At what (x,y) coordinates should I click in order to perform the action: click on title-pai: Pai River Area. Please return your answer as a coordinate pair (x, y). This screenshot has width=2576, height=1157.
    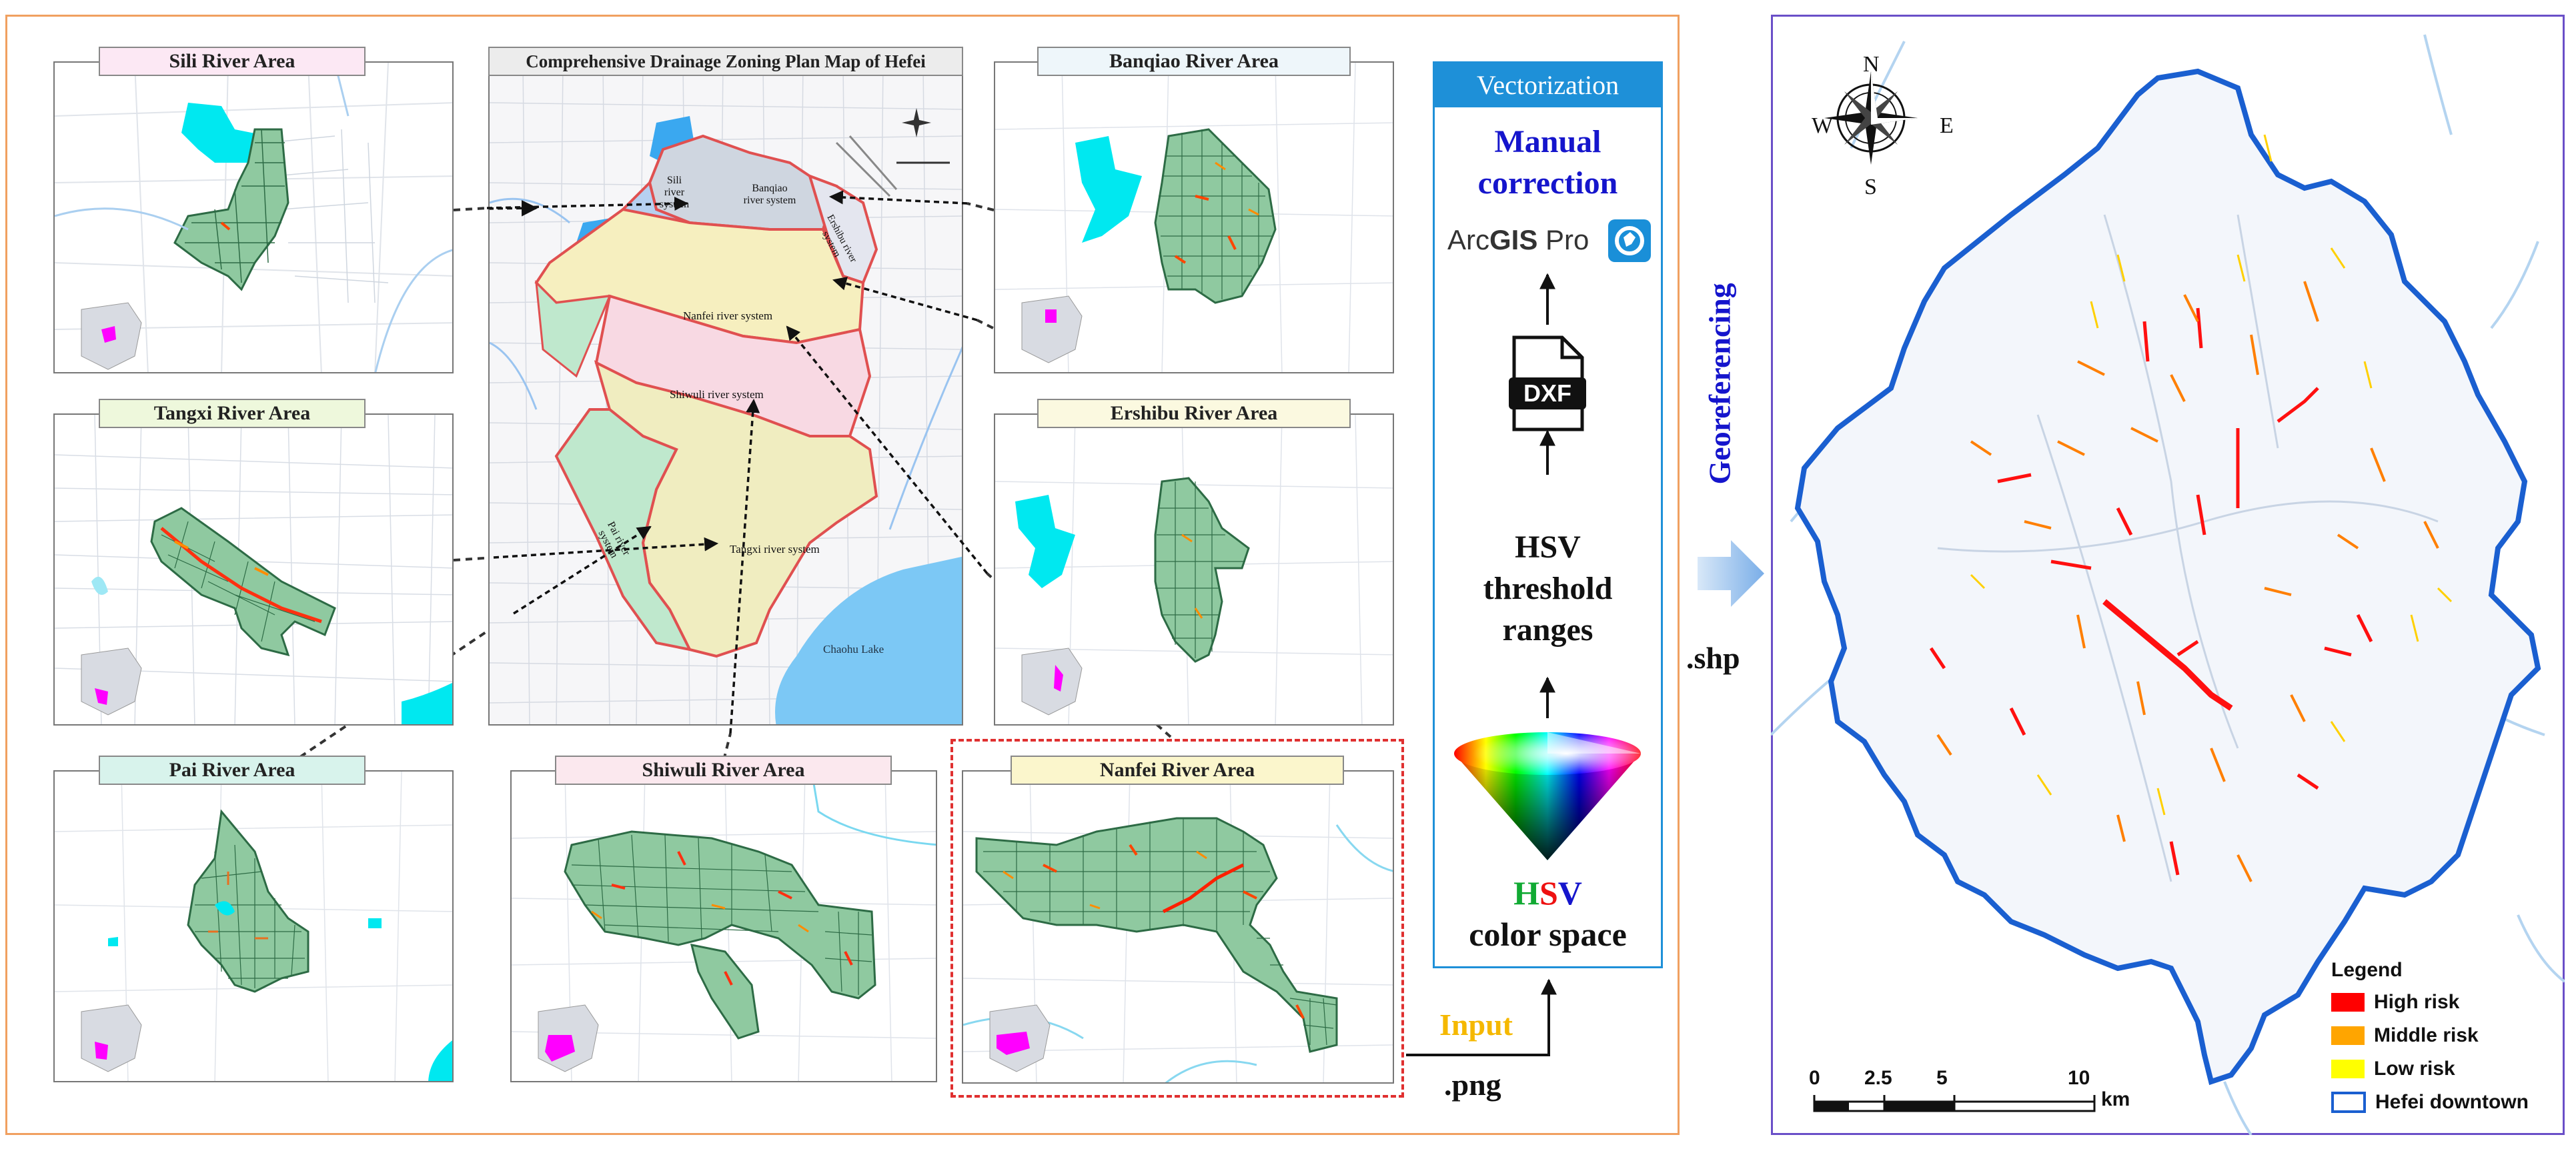
    Looking at the image, I should click on (232, 770).